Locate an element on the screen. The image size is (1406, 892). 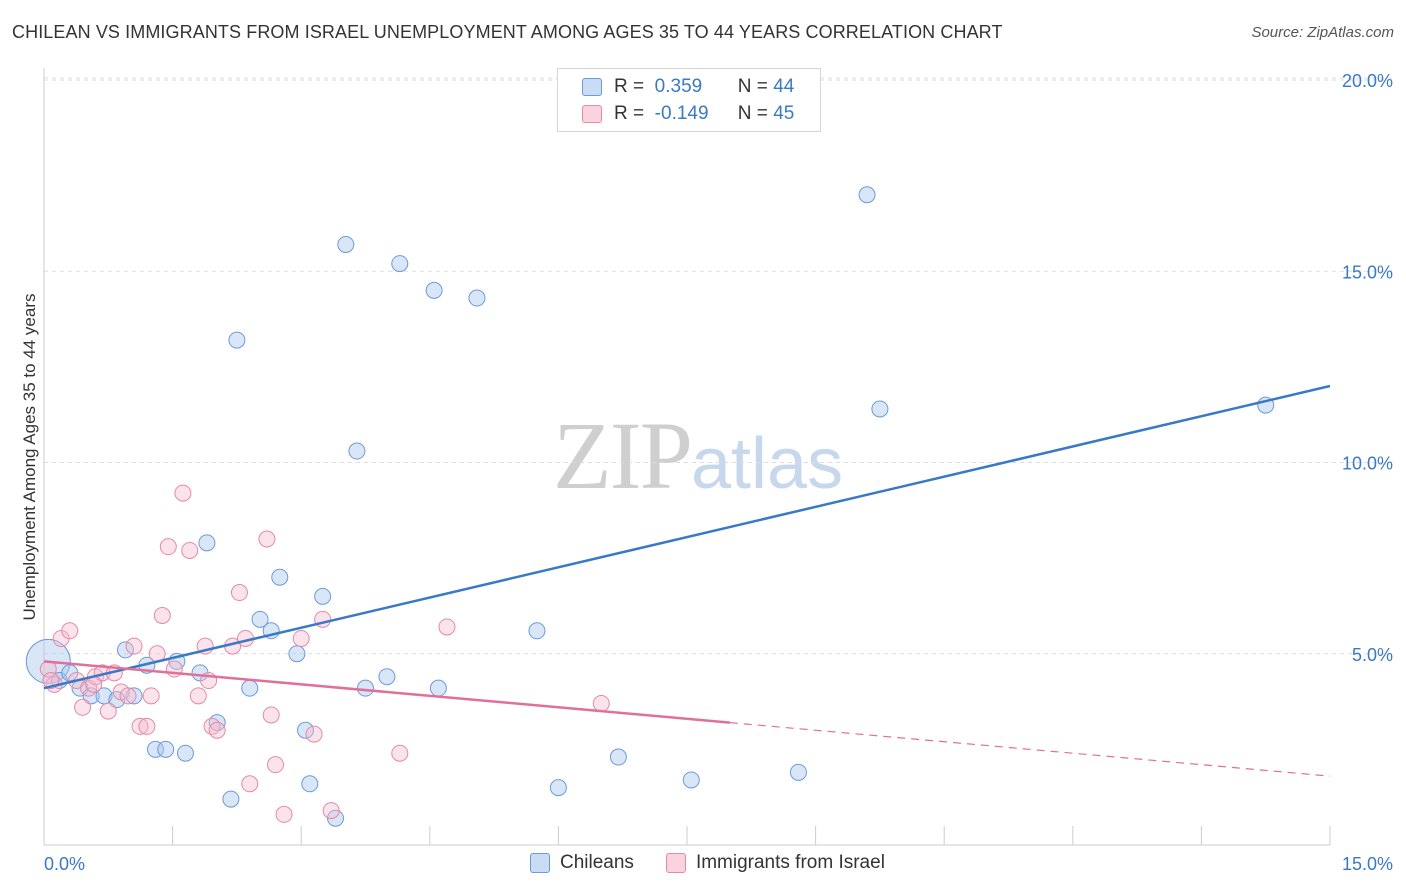
y-axis-label-wrap: Unemployment Among Ages 35 to 44 years is located at coordinates (31, 457).